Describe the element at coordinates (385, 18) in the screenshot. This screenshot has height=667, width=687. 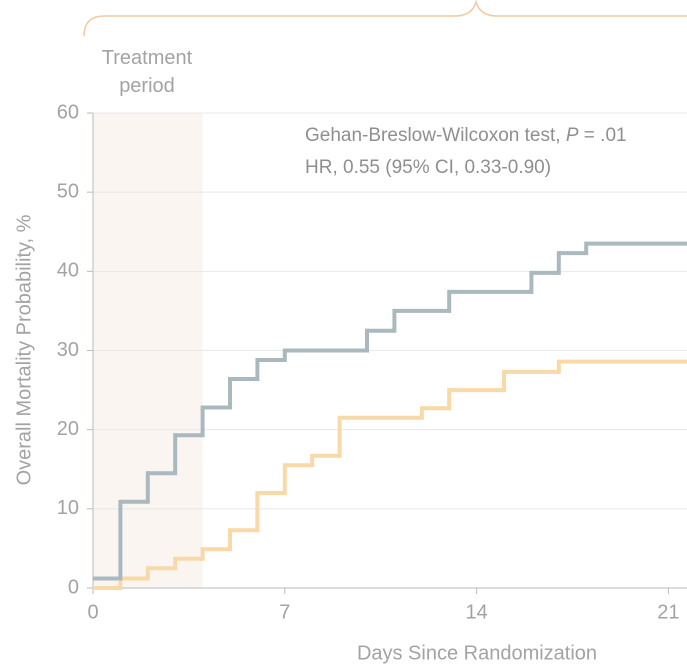
I see `brace` at that location.